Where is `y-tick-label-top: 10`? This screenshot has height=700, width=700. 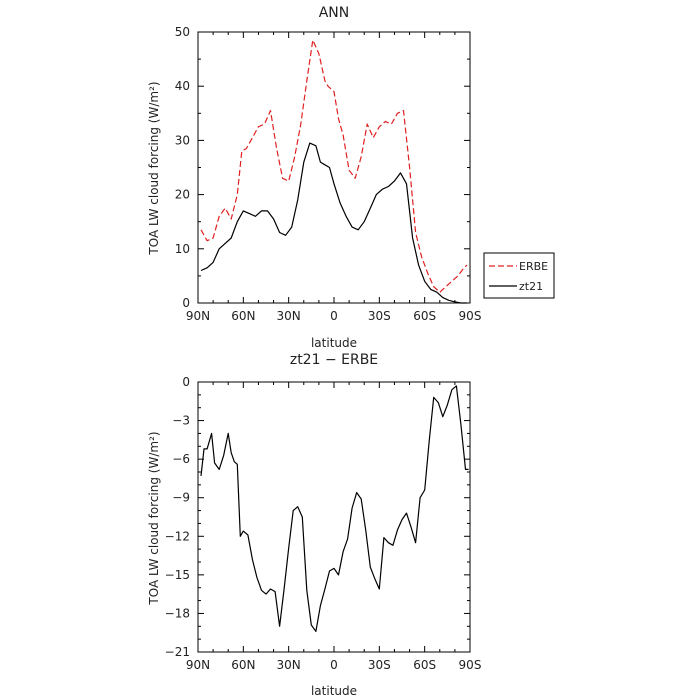 y-tick-label-top: 10 is located at coordinates (182, 249).